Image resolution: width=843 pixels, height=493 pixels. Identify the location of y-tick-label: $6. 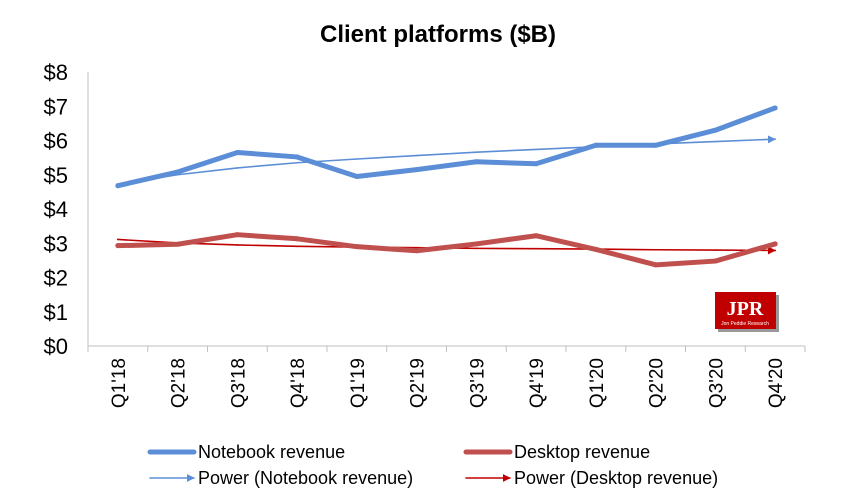
(56, 141).